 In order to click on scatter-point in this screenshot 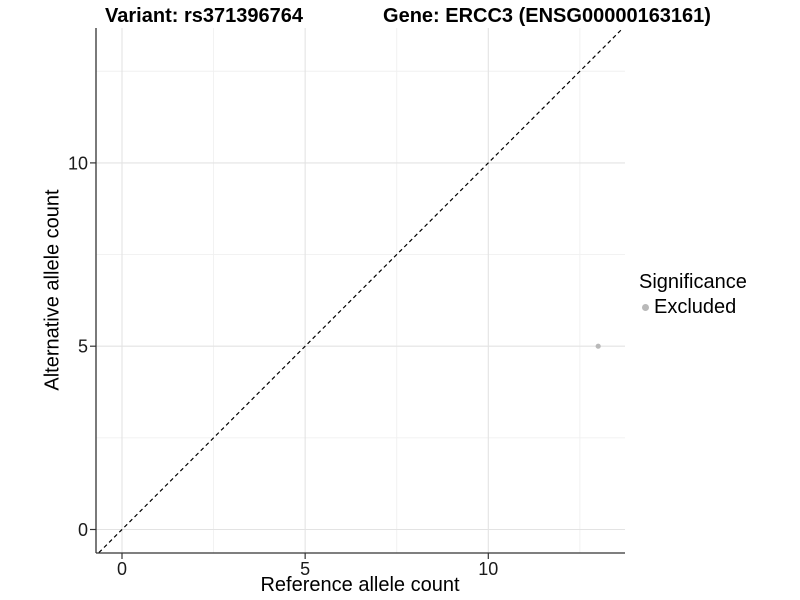, I will do `click(598, 346)`.